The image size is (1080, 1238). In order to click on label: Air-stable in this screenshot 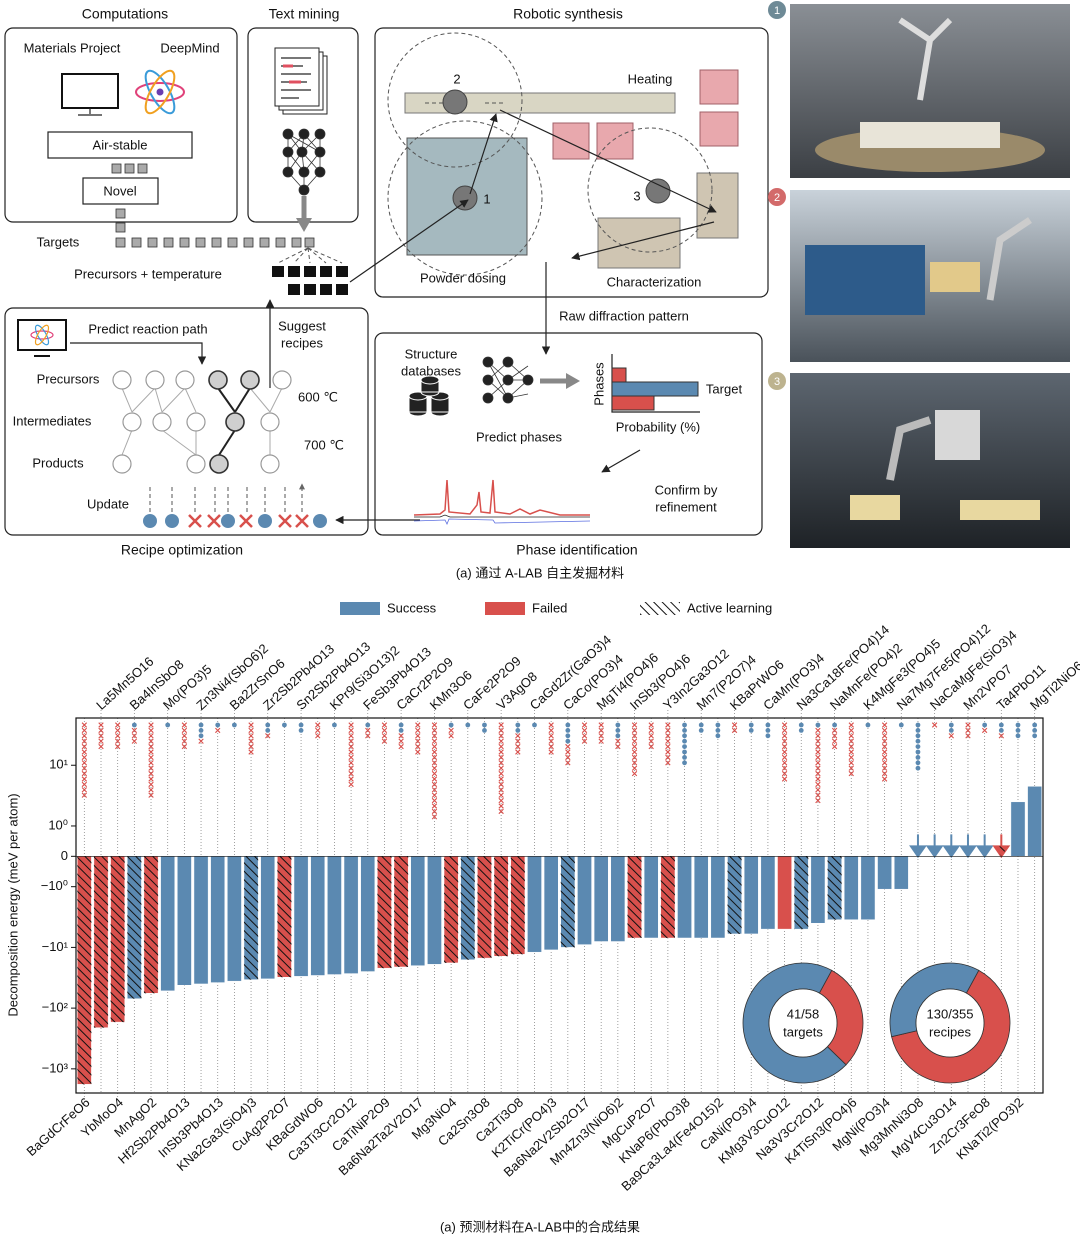, I will do `click(120, 144)`.